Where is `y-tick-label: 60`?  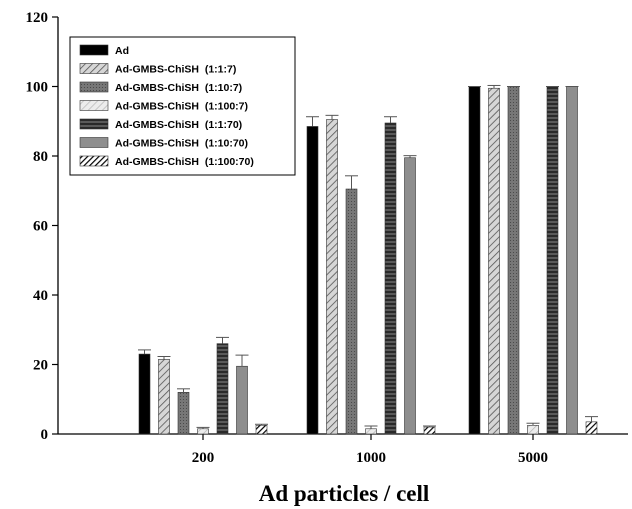 y-tick-label: 60 is located at coordinates (40, 227).